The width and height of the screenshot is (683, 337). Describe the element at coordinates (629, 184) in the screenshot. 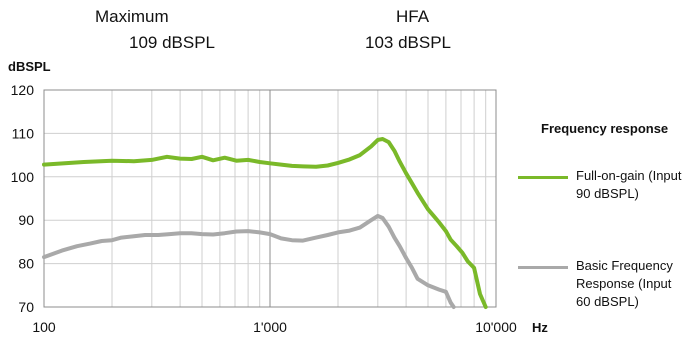

I see `legend-label-full-on-gain: Full-on-gain (Input 90 dBSPL)` at that location.